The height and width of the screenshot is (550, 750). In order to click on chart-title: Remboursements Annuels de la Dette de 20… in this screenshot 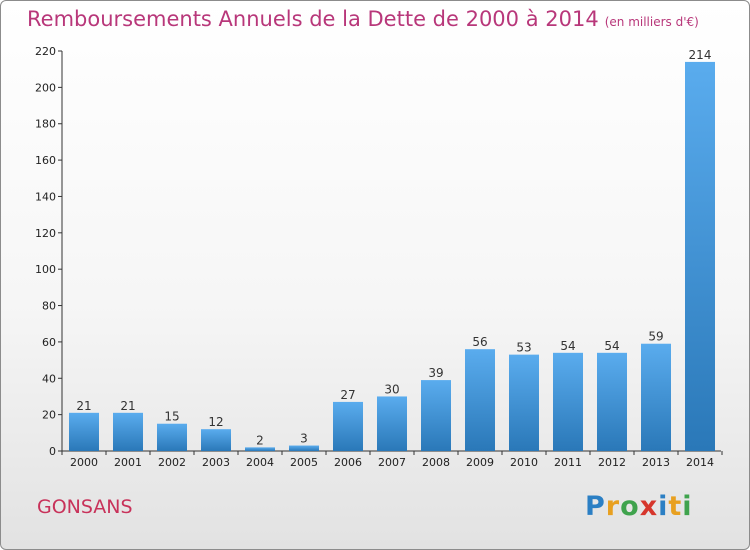, I will do `click(363, 19)`.